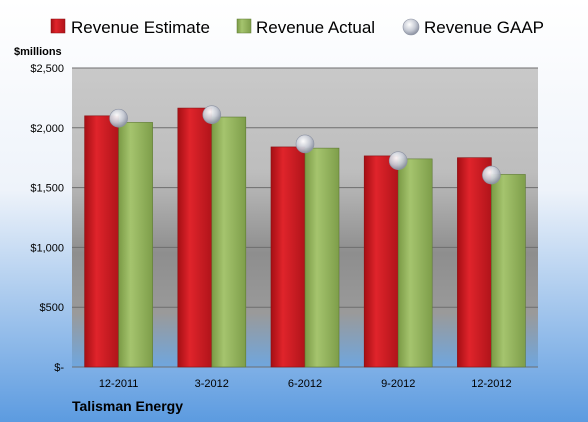  I want to click on y-tick-label: $2,500, so click(47, 69).